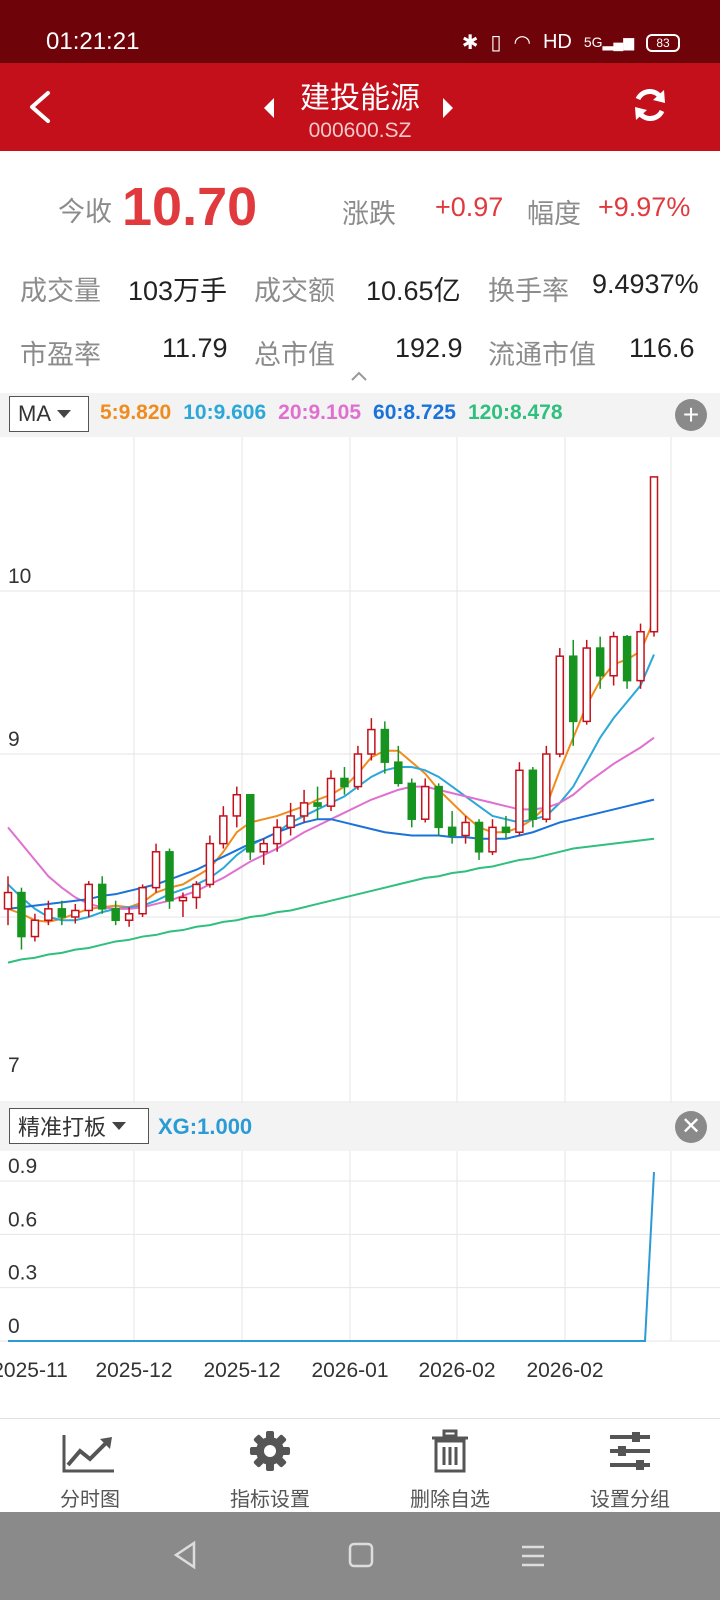 This screenshot has height=1600, width=720. What do you see at coordinates (136, 412) in the screenshot?
I see `ma-value-0: 5:9.820` at bounding box center [136, 412].